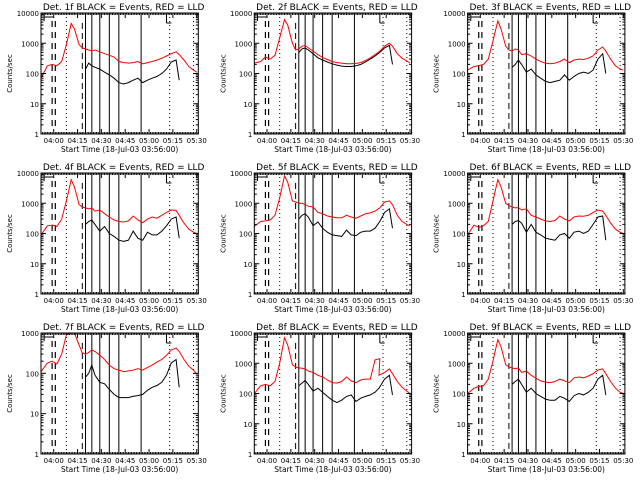  Describe the element at coordinates (550, 168) in the screenshot. I see `panel-title: Det. 6f BLACK = Events, RED = LLD` at that location.